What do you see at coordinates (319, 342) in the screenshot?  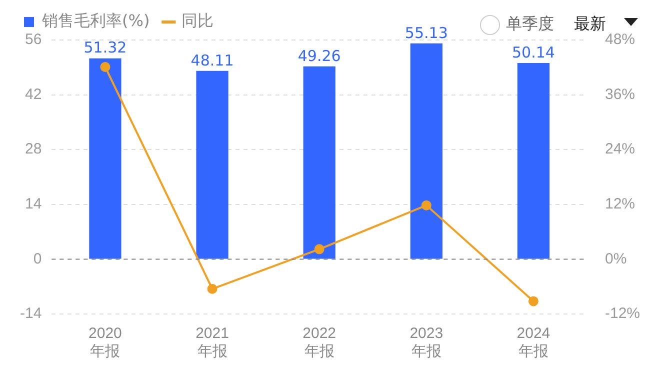 I see `x-tick-label: 2022 年报` at bounding box center [319, 342].